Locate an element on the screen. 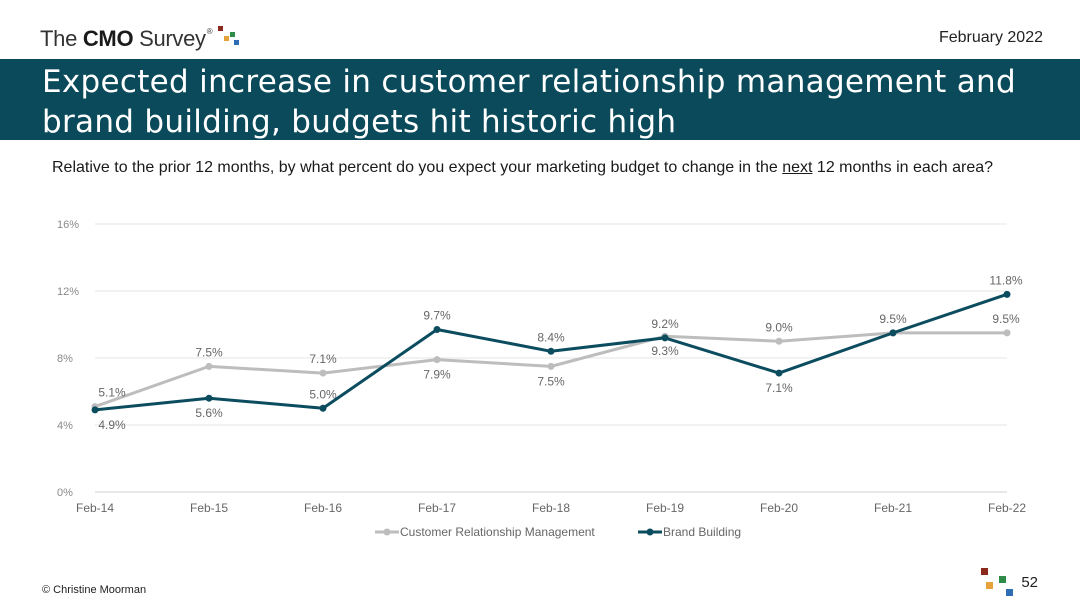 This screenshot has width=1080, height=607. x-tick-label: Feb-22 is located at coordinates (1007, 508).